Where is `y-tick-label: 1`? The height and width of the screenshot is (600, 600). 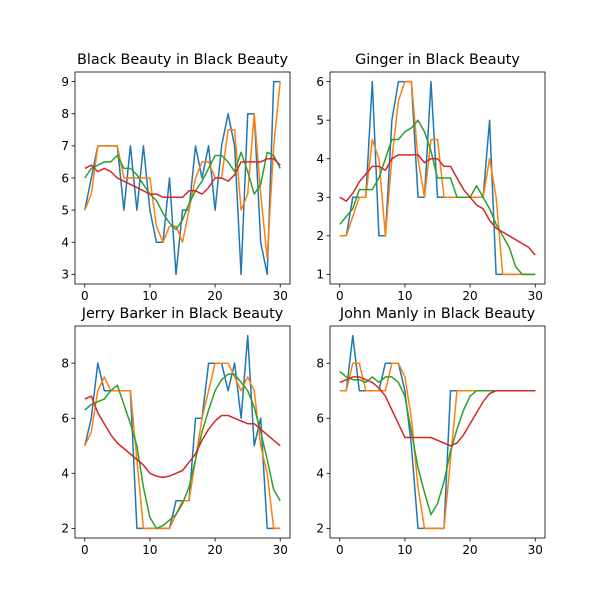 y-tick-label: 1 is located at coordinates (320, 275).